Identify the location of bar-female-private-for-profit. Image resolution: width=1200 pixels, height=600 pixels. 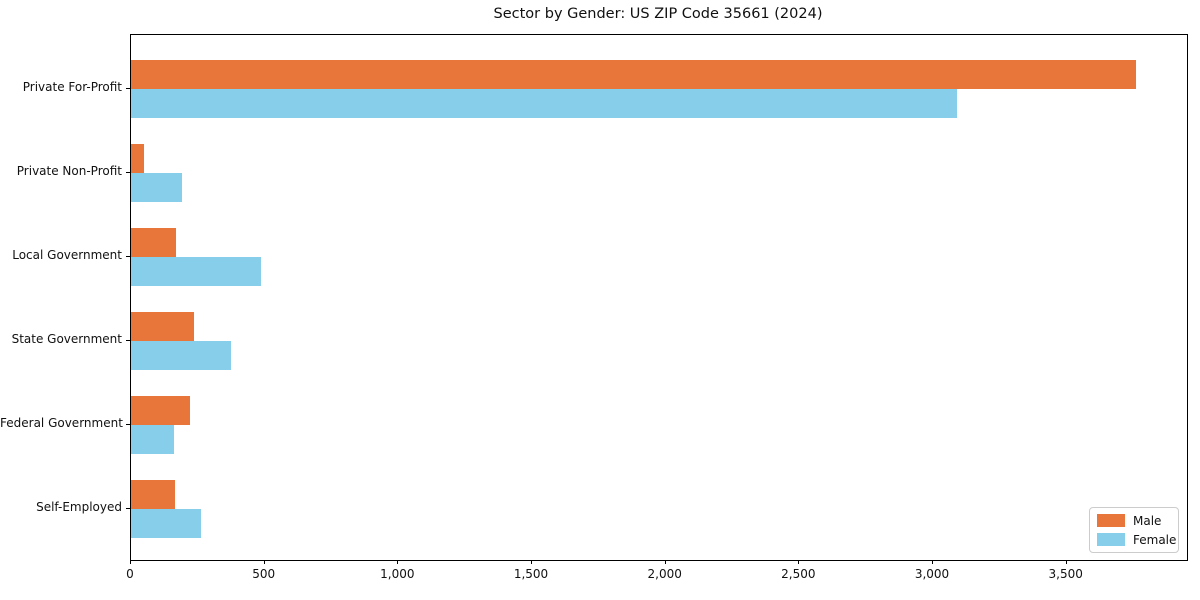
(544, 103).